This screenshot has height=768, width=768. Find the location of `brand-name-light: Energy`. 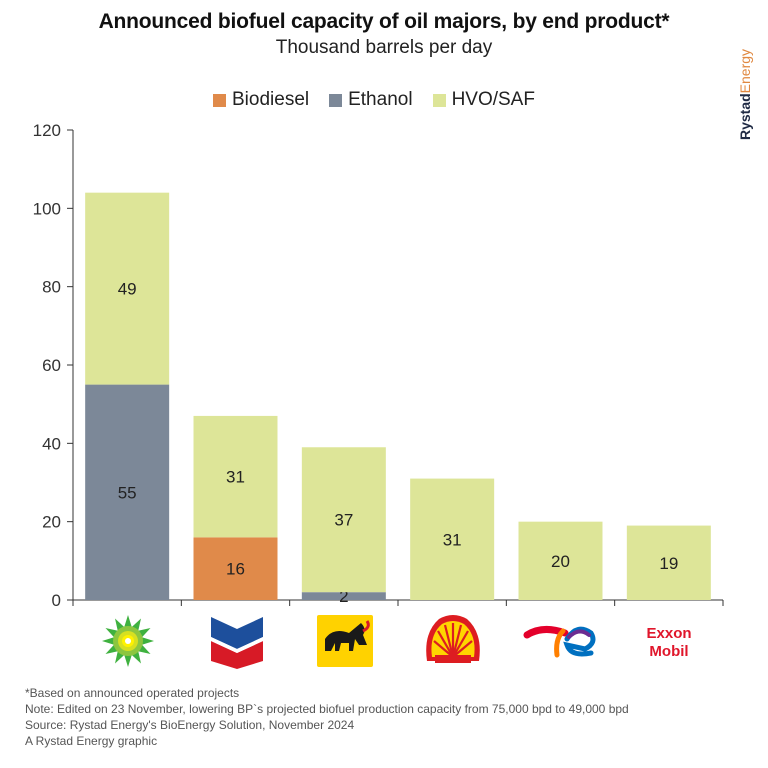

brand-name-light: Energy is located at coordinates (745, 71).